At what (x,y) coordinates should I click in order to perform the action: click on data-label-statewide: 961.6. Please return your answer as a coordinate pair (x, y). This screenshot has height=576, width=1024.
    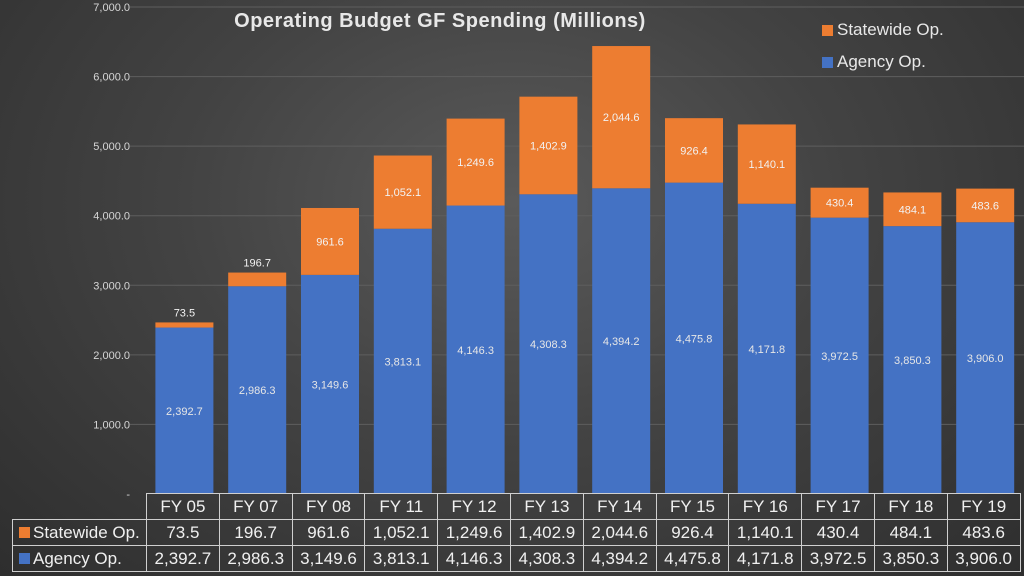
    Looking at the image, I should click on (330, 242).